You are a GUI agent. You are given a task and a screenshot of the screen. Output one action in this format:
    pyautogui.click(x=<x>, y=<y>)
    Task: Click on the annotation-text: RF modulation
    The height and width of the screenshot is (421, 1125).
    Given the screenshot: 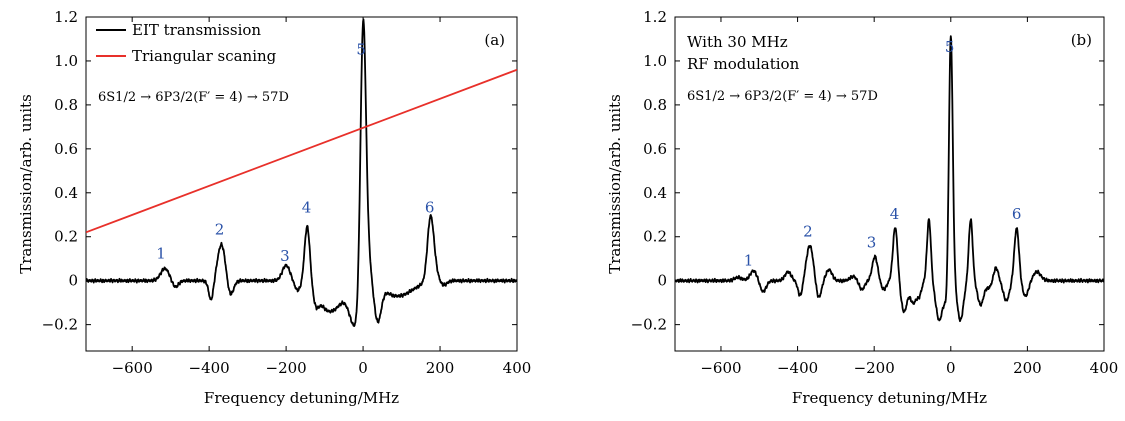 What is the action you would take?
    pyautogui.click(x=743, y=64)
    